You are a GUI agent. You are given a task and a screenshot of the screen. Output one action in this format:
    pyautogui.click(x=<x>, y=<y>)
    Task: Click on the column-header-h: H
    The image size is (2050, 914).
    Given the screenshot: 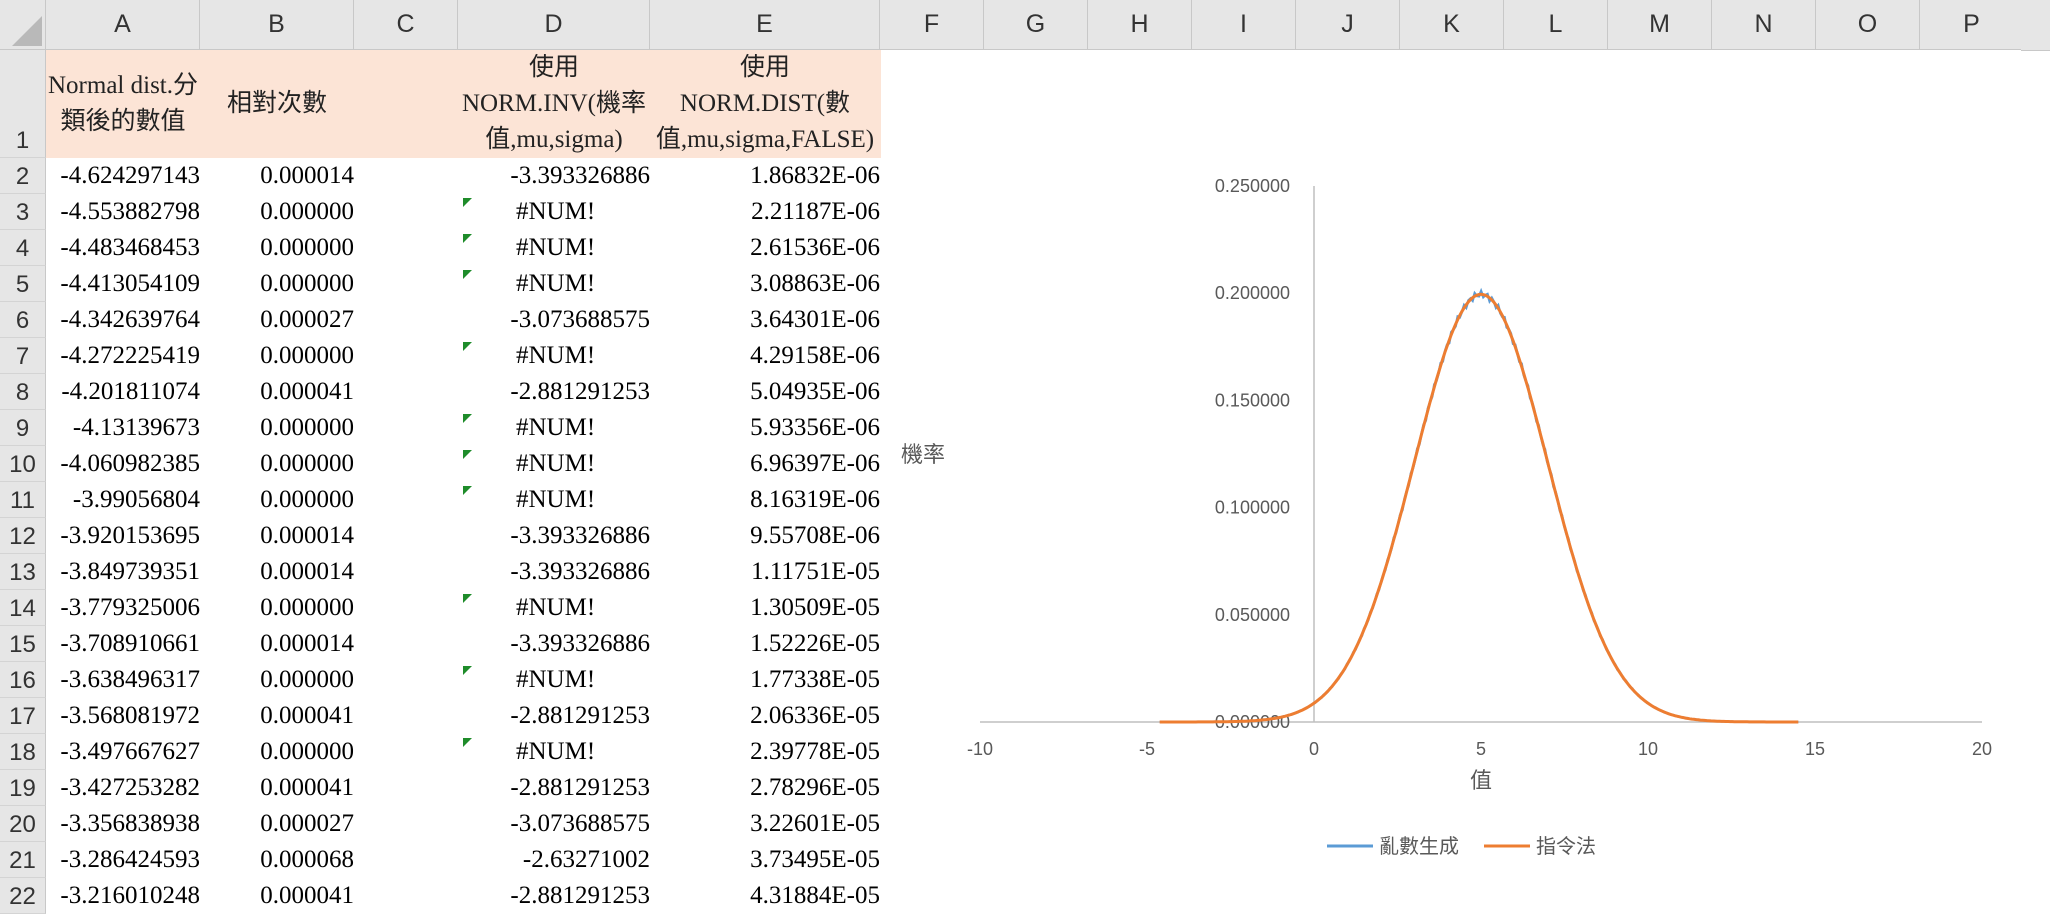 What is the action you would take?
    pyautogui.click(x=1140, y=25)
    